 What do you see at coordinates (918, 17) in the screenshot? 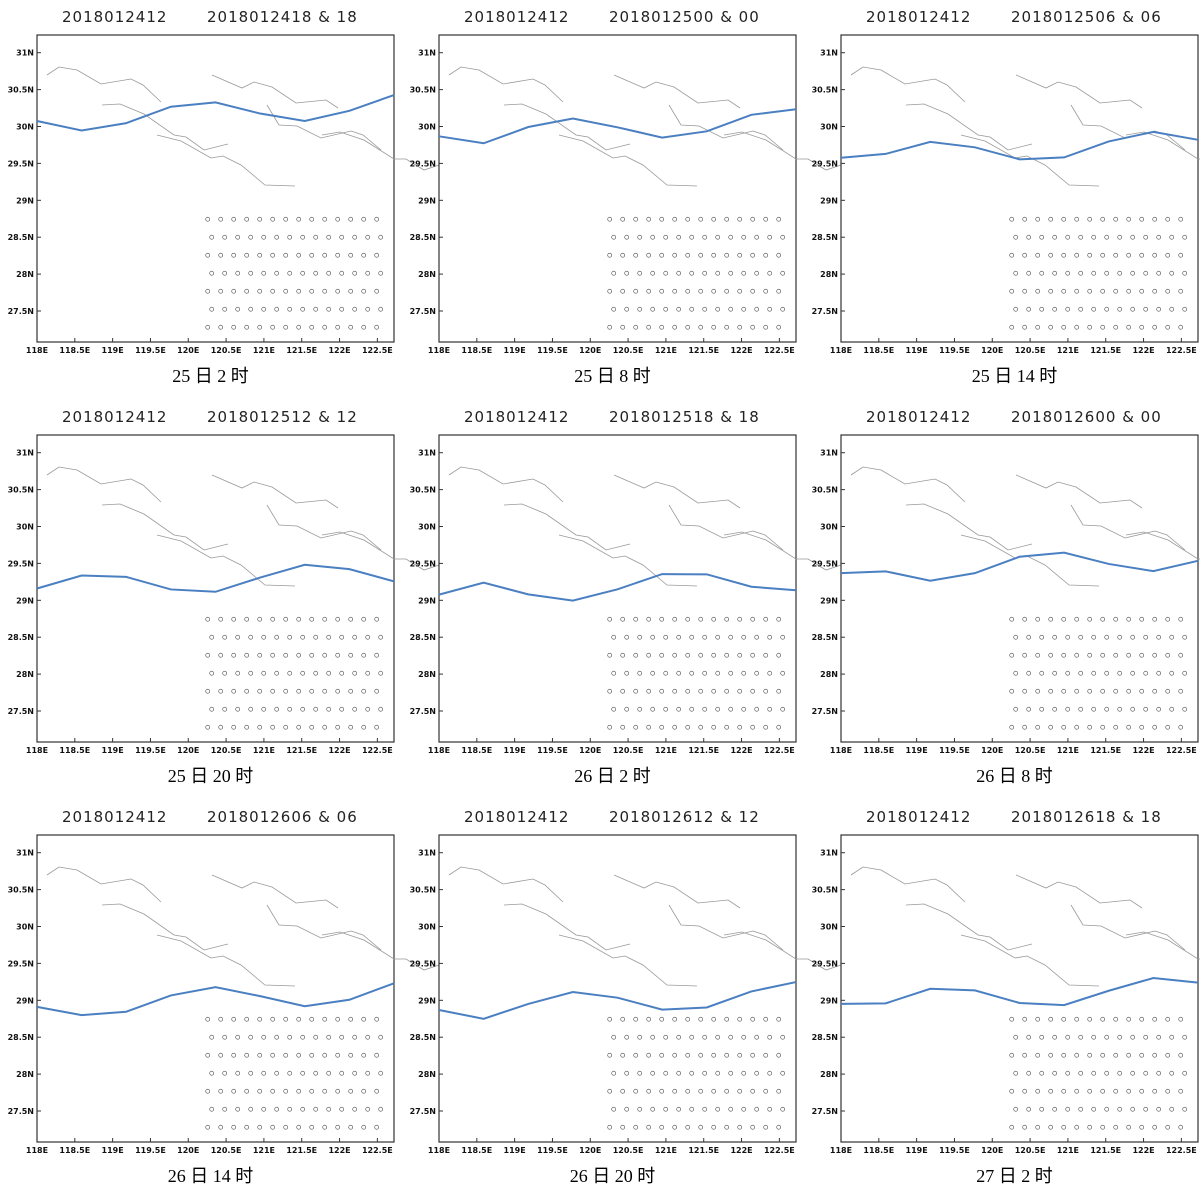
I see `panel-run-time: 2018012412` at bounding box center [918, 17].